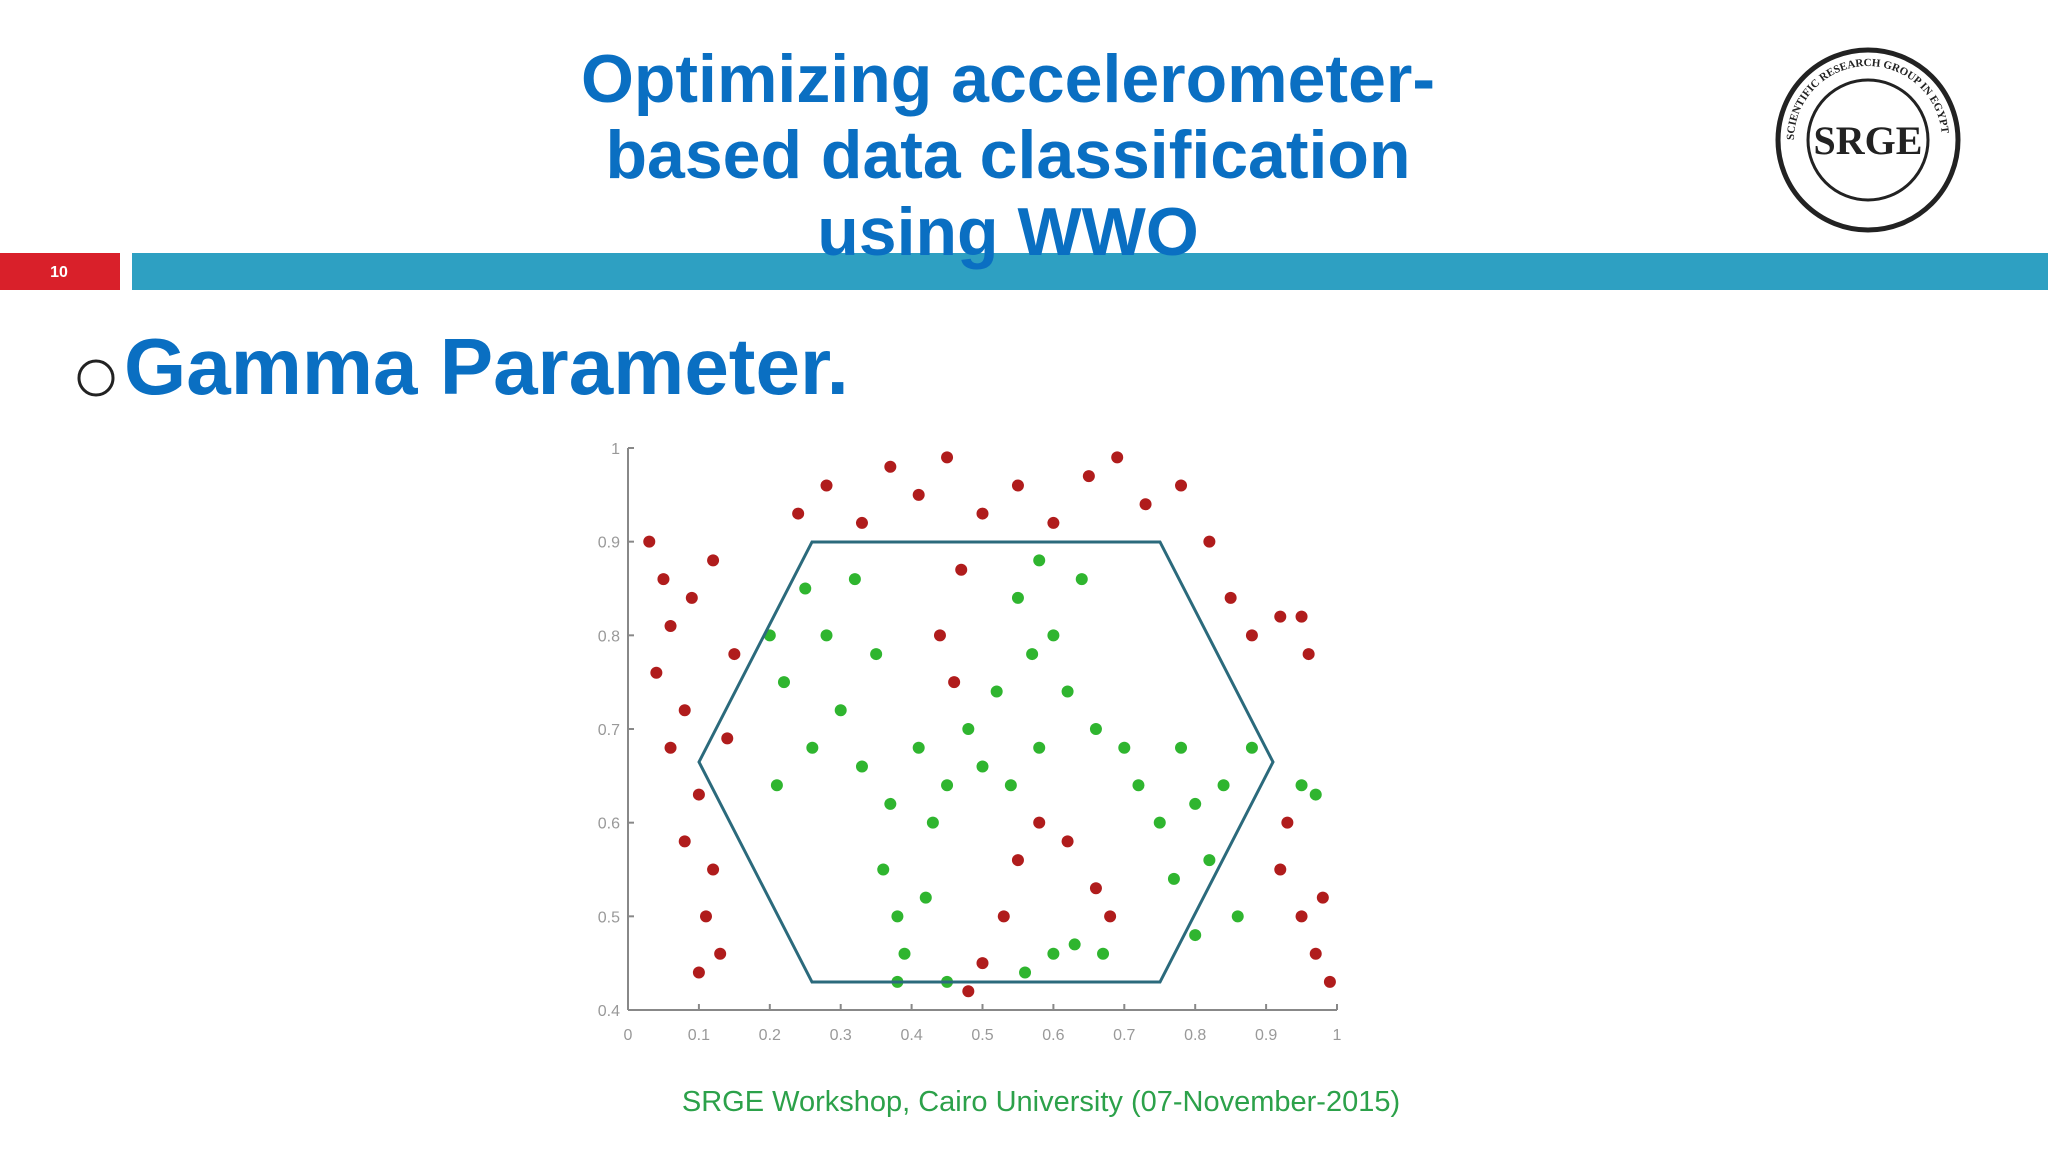  I want to click on x-tick-label: 1, so click(1337, 1035).